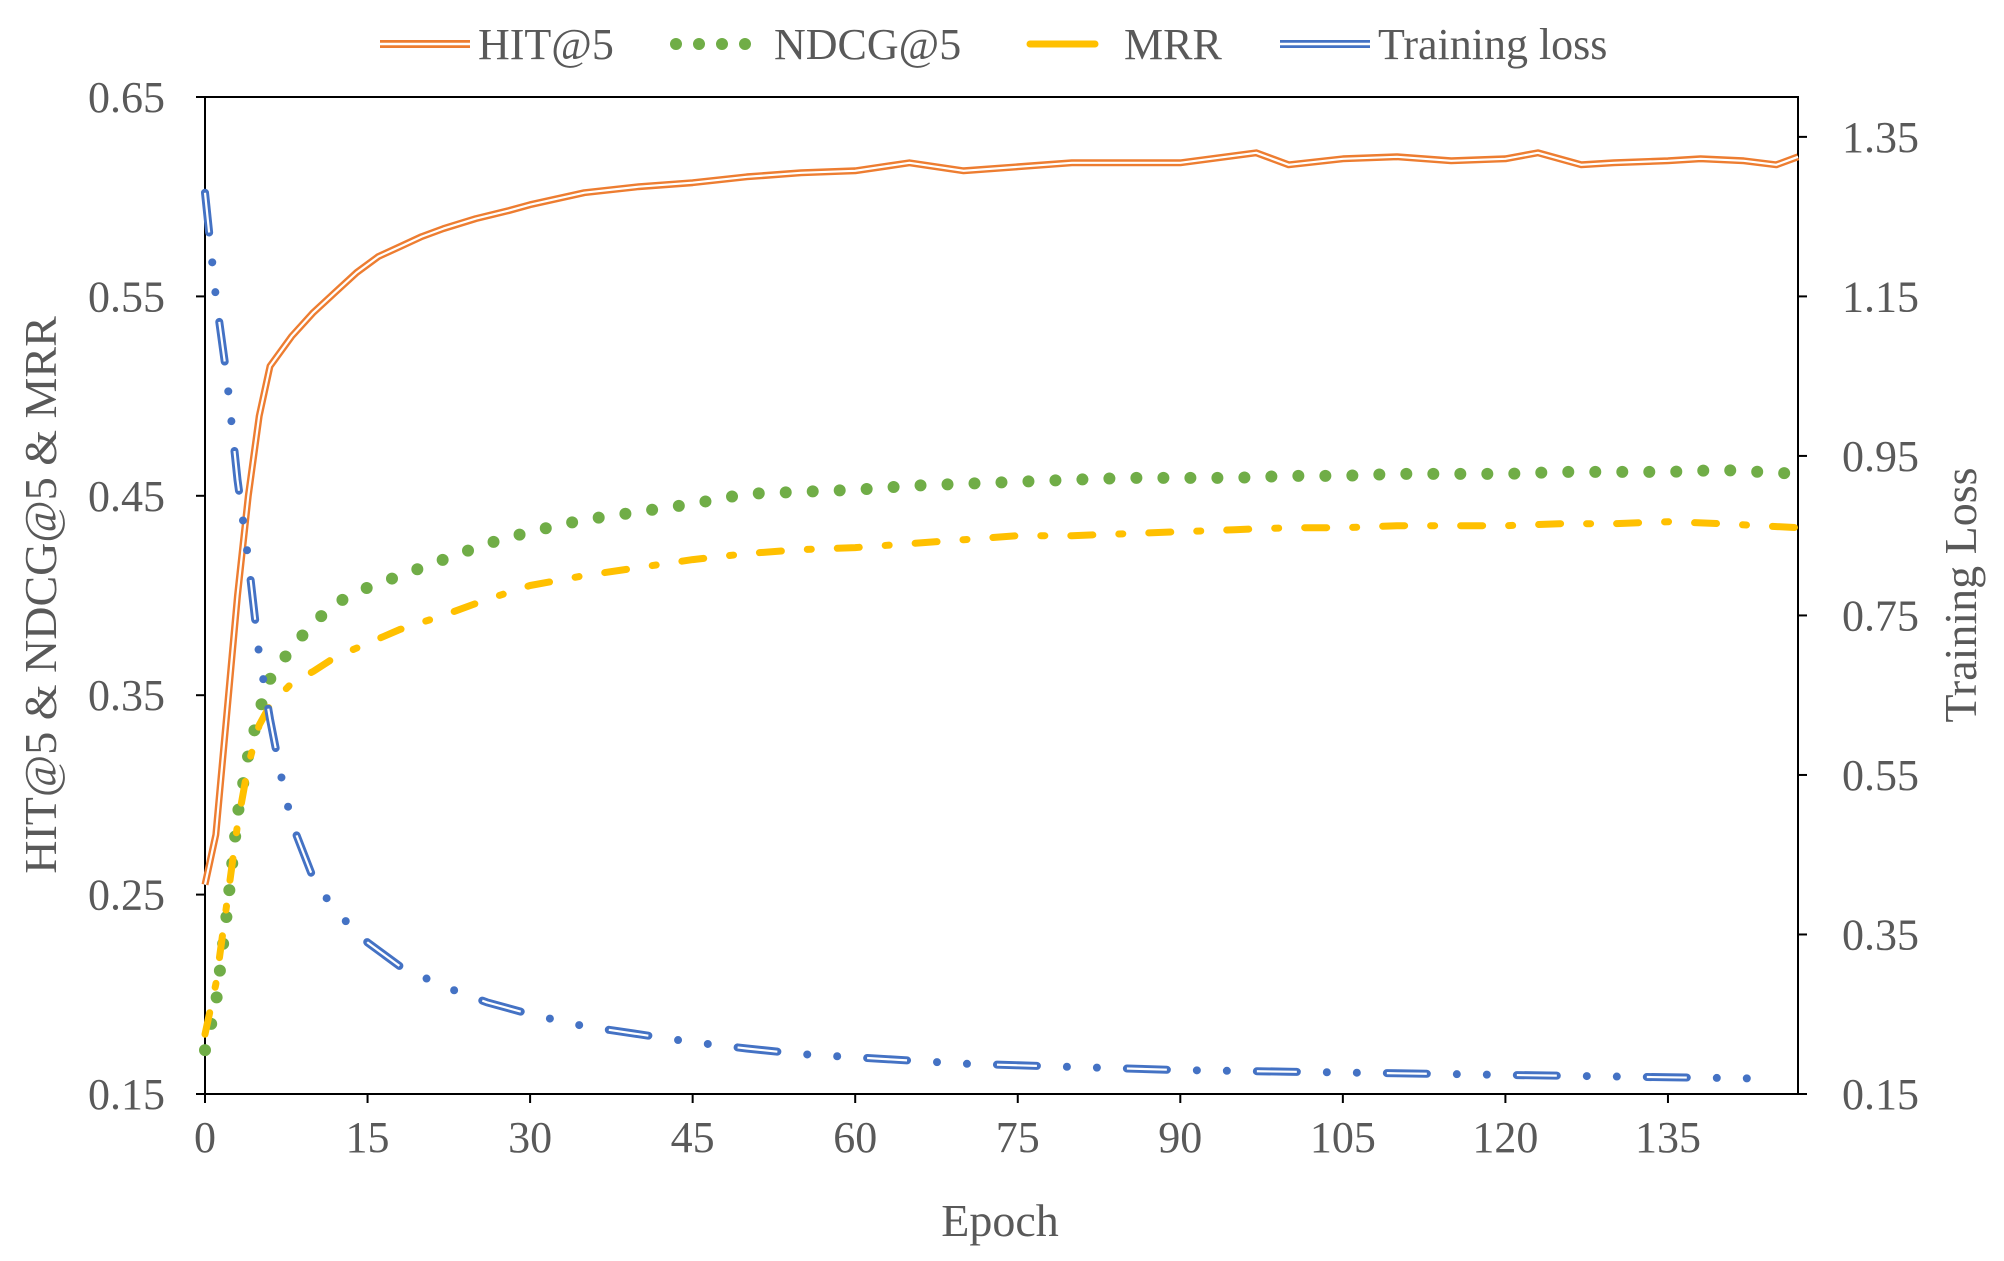 This screenshot has height=1261, width=2004. I want to click on legend-item-mrr: MRR, so click(1124, 44).